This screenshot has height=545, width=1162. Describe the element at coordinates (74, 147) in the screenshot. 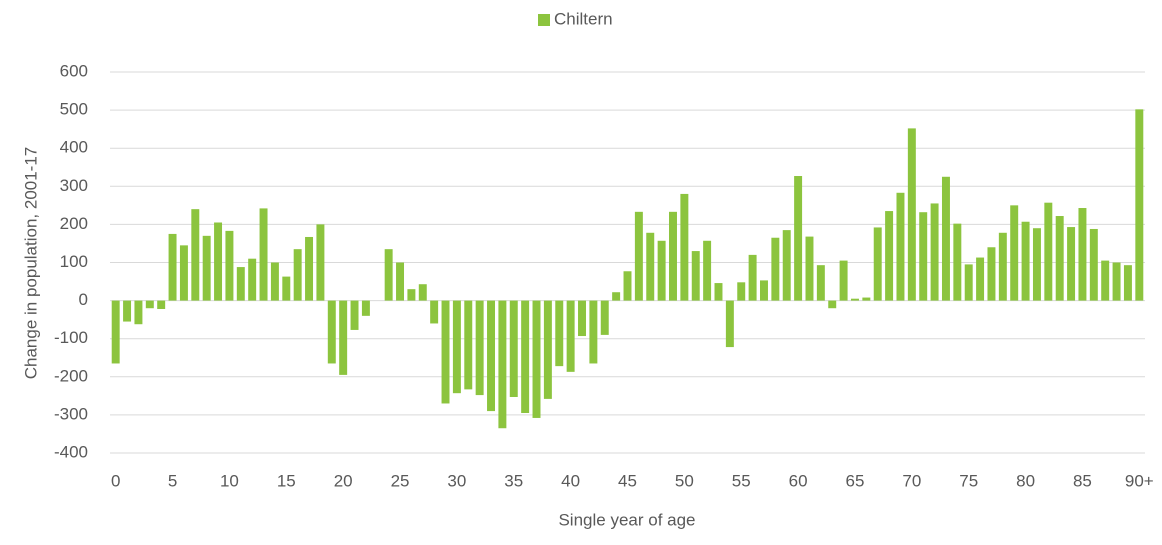

I see `y-tick-label: 400` at that location.